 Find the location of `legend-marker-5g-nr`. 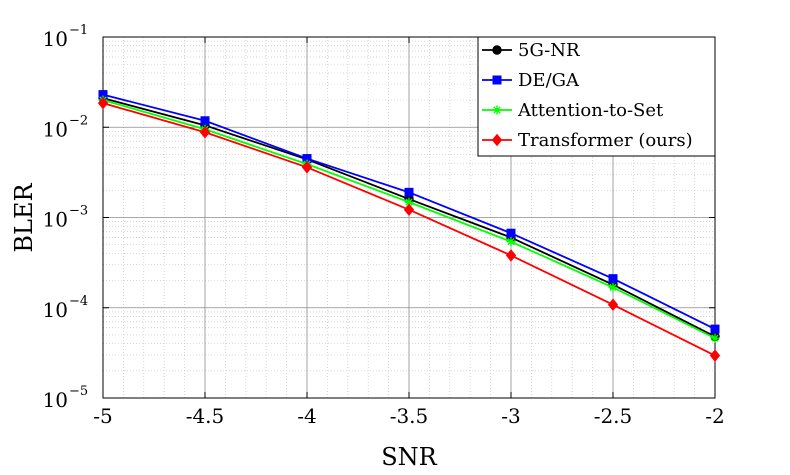

legend-marker-5g-nr is located at coordinates (497, 50).